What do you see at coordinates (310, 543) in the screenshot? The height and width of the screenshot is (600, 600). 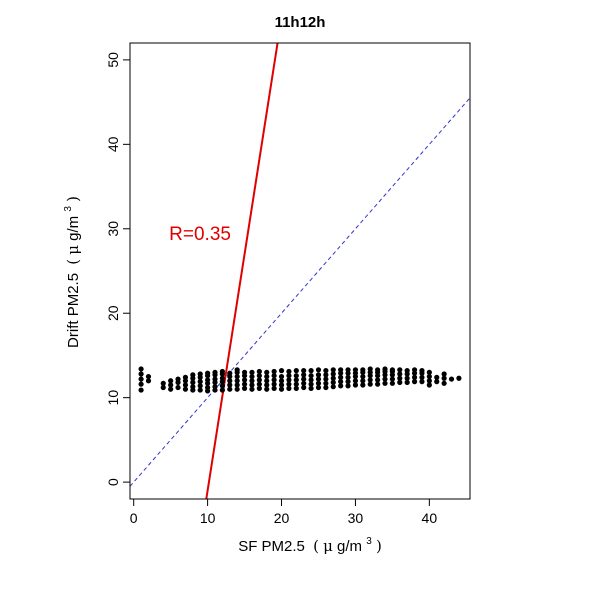 I see `x-axis-label: SF PM2.5 ( μ g/m 3 )` at bounding box center [310, 543].